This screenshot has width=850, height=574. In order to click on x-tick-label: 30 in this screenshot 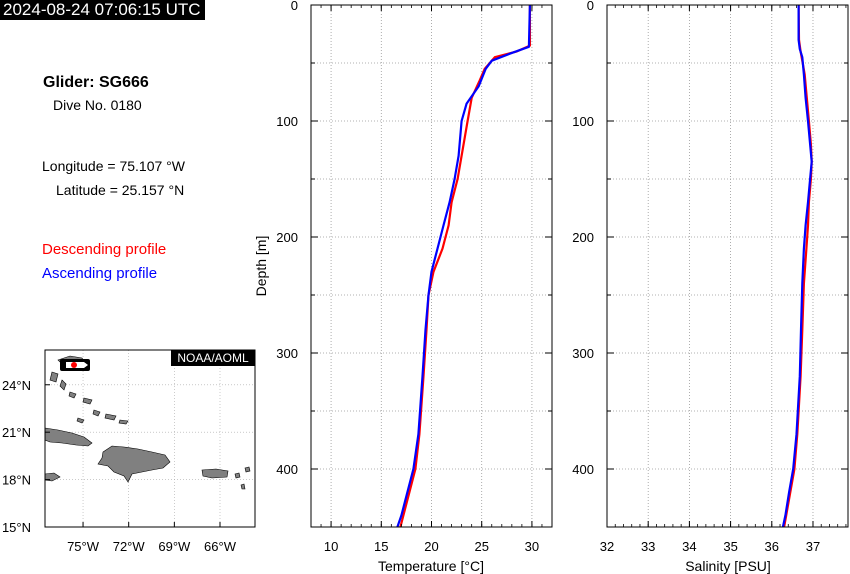, I will do `click(532, 546)`.